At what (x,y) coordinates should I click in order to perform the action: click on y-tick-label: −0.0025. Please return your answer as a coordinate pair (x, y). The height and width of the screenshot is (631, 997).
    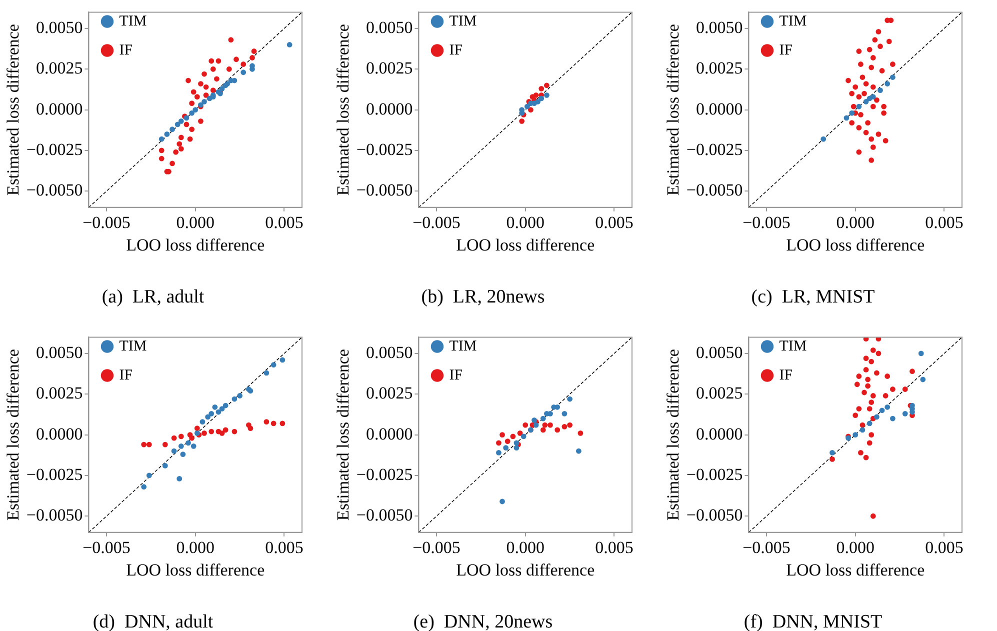
    Looking at the image, I should click on (384, 149).